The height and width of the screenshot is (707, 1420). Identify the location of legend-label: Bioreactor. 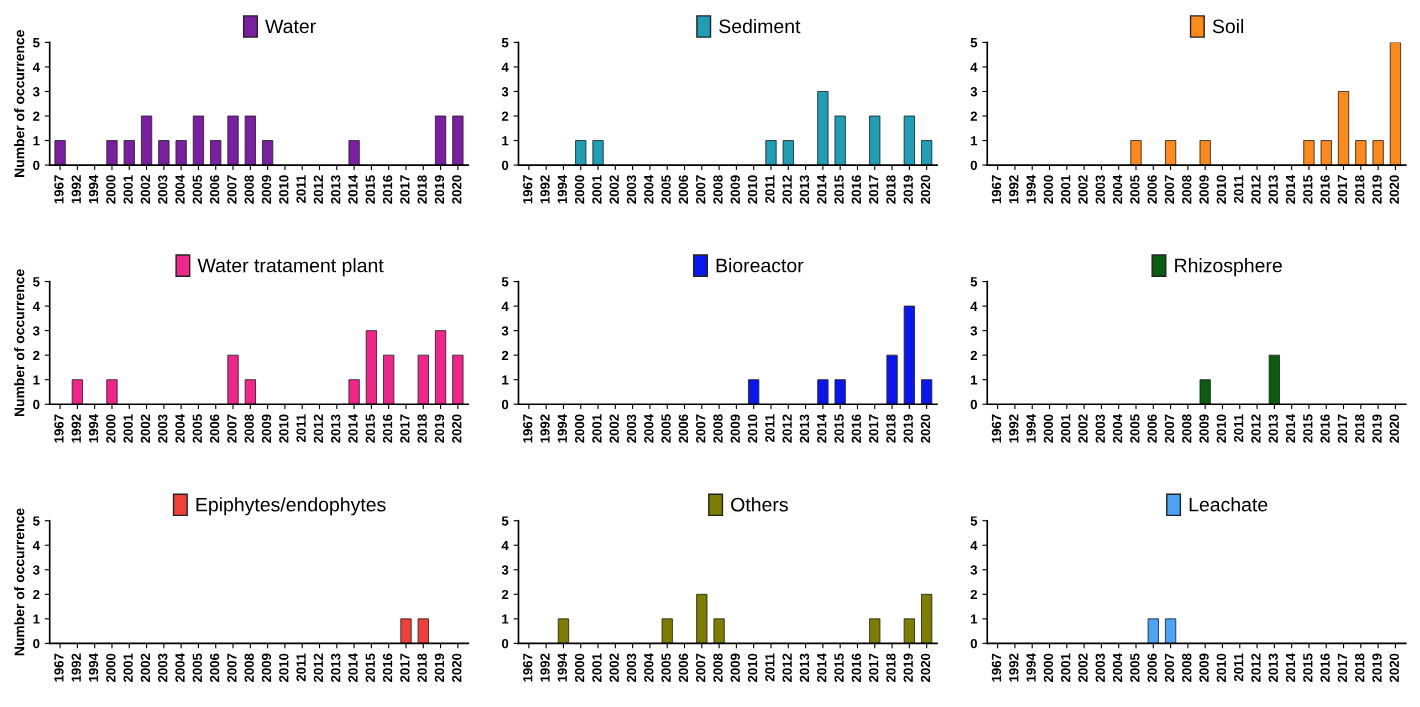
(760, 265).